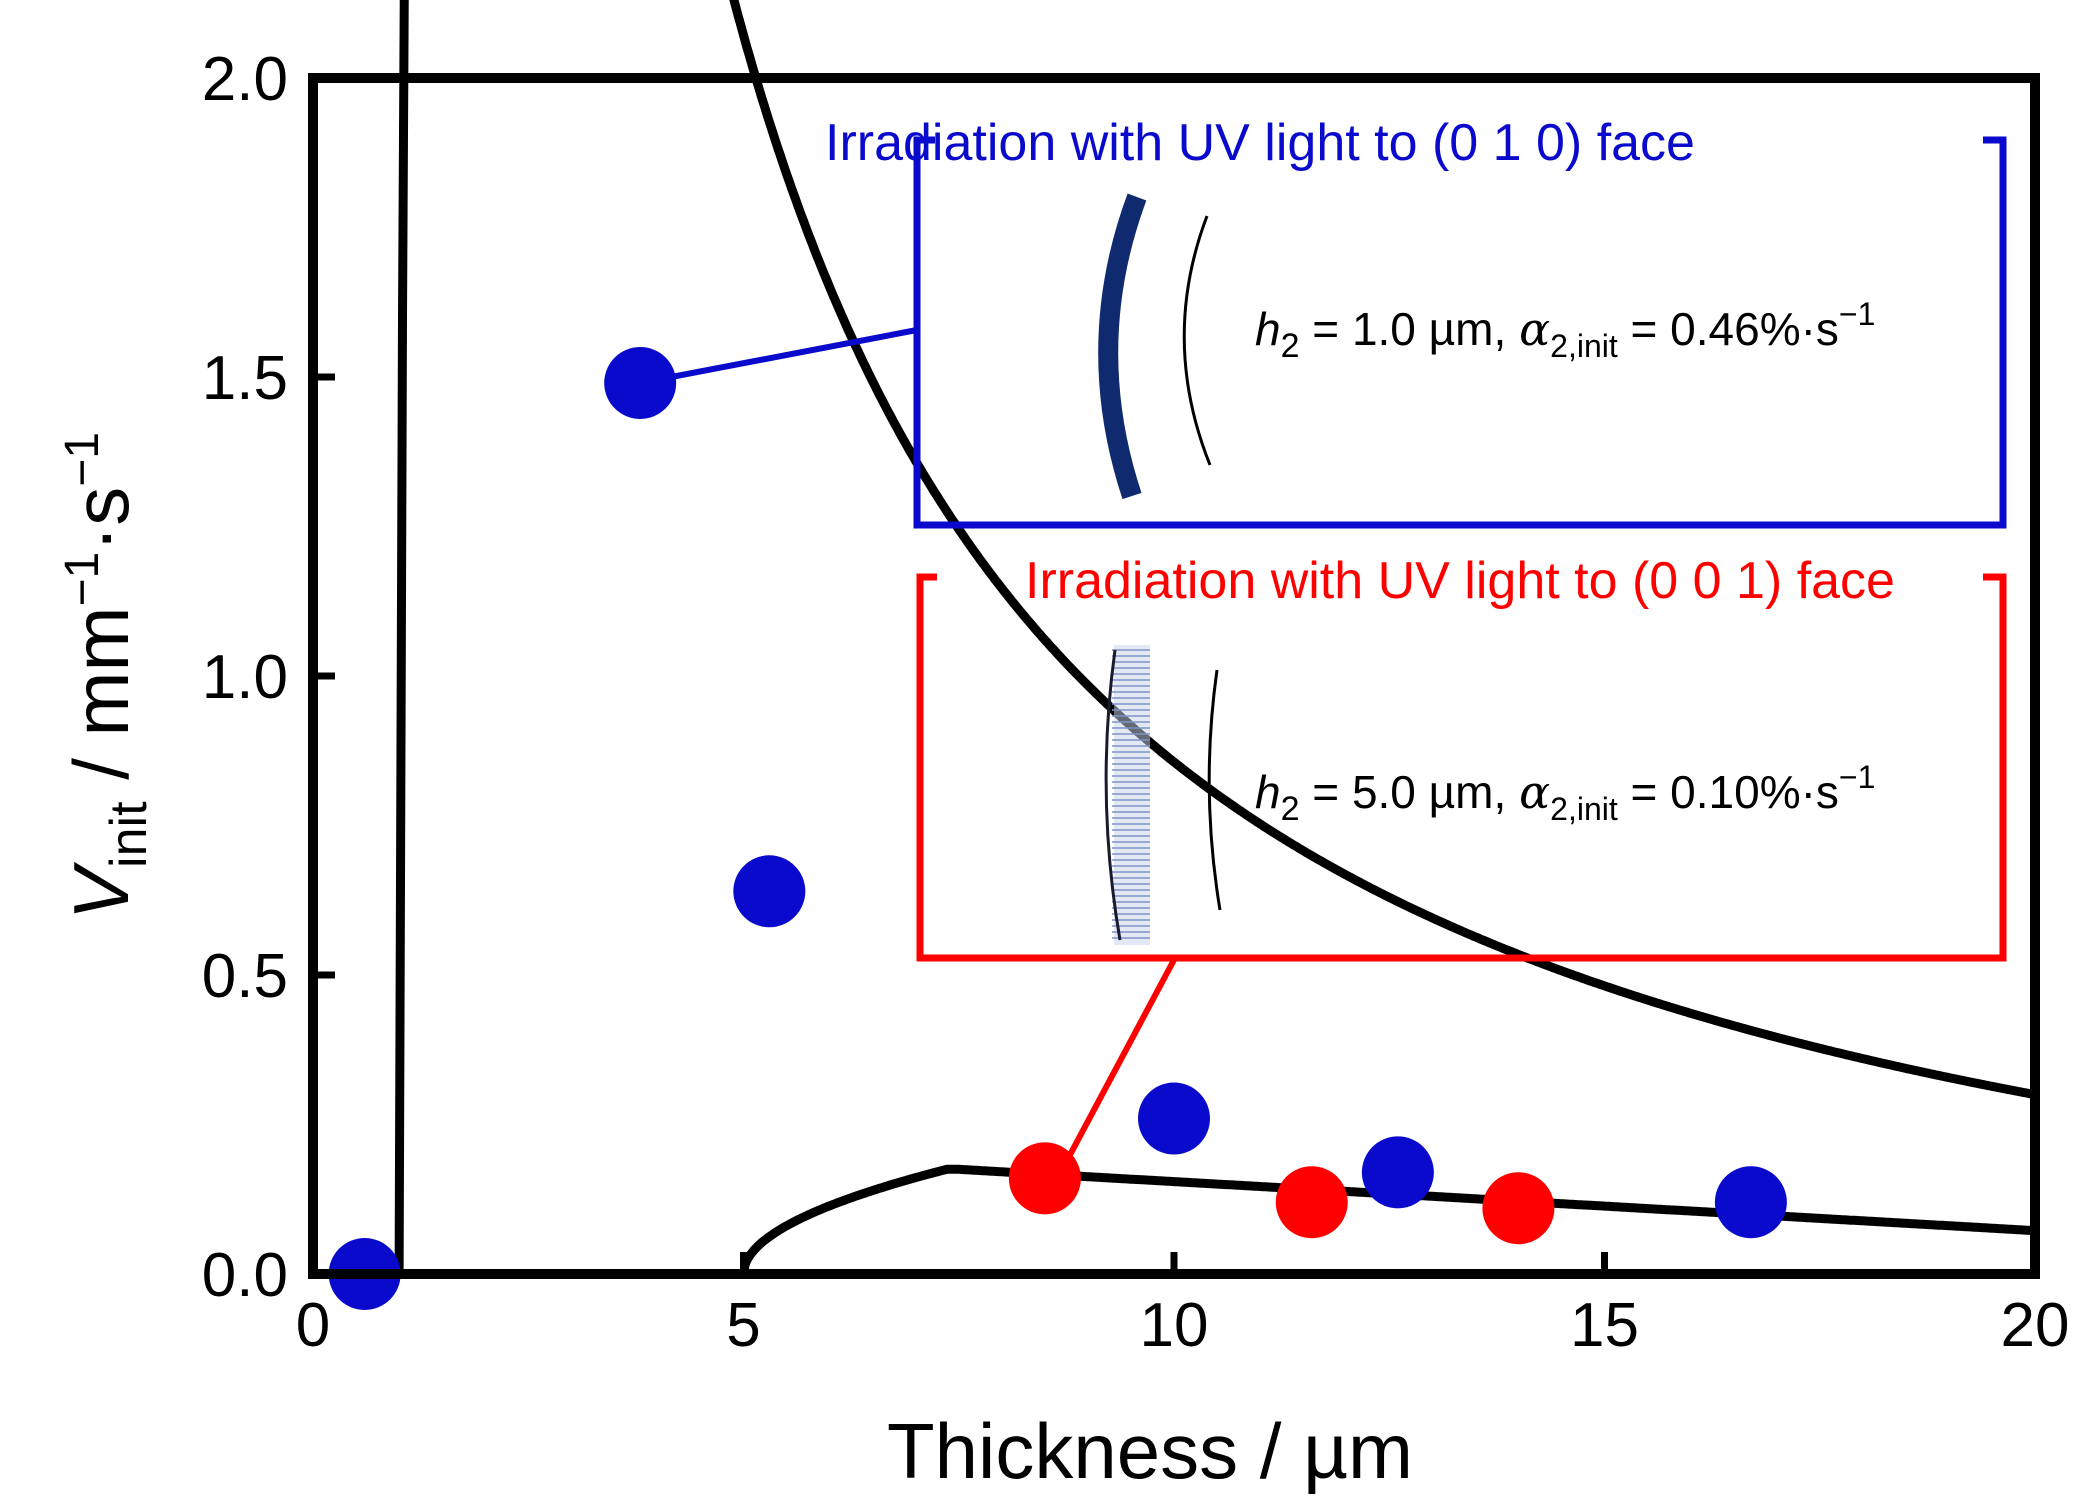 This screenshot has height=1501, width=2084. I want to click on inset-001-bent-crystal-thin, so click(1214, 790).